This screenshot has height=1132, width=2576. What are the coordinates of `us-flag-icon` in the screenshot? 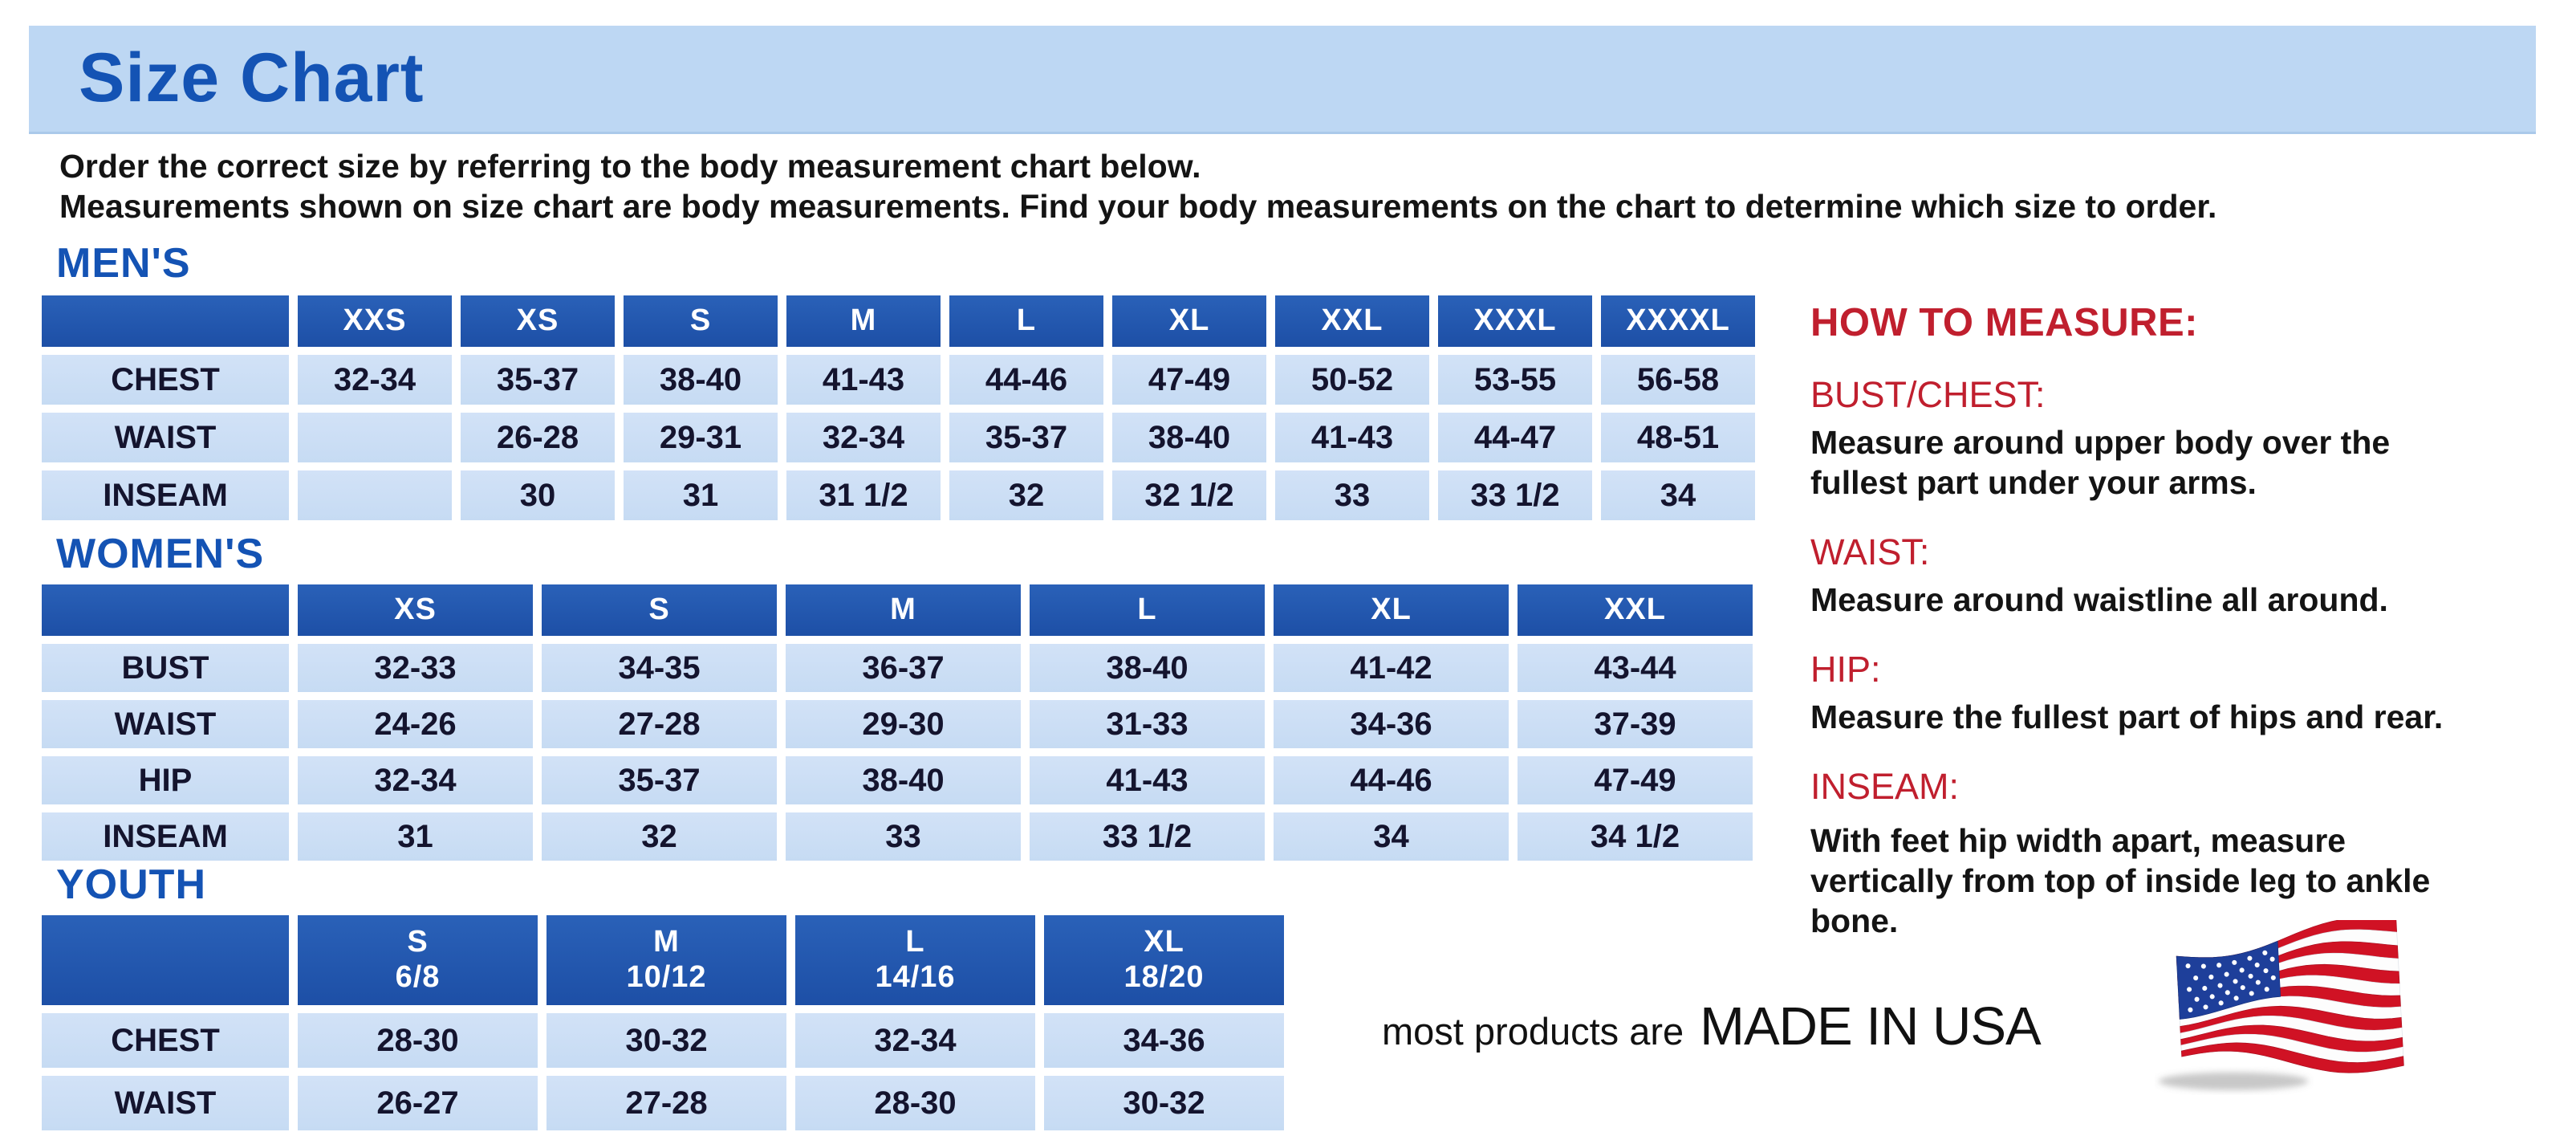 It's located at (2281, 1005).